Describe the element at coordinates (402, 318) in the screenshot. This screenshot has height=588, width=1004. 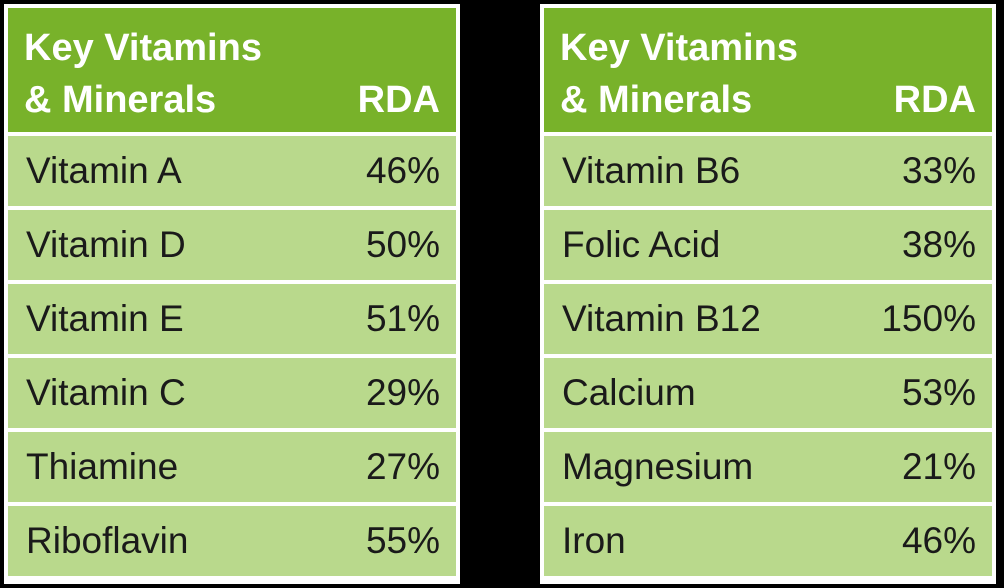
I see `rda-value: 51%` at that location.